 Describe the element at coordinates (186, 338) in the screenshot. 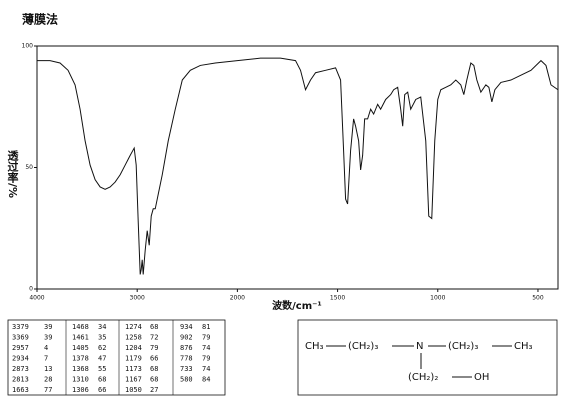

I see `table-cell: 902` at that location.